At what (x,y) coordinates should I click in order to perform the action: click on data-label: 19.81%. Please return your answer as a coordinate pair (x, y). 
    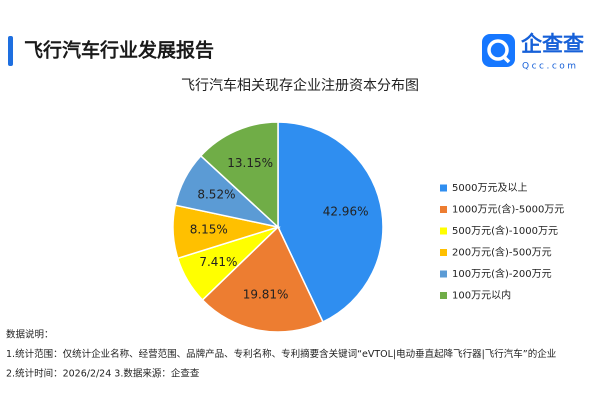
    Looking at the image, I should click on (266, 295).